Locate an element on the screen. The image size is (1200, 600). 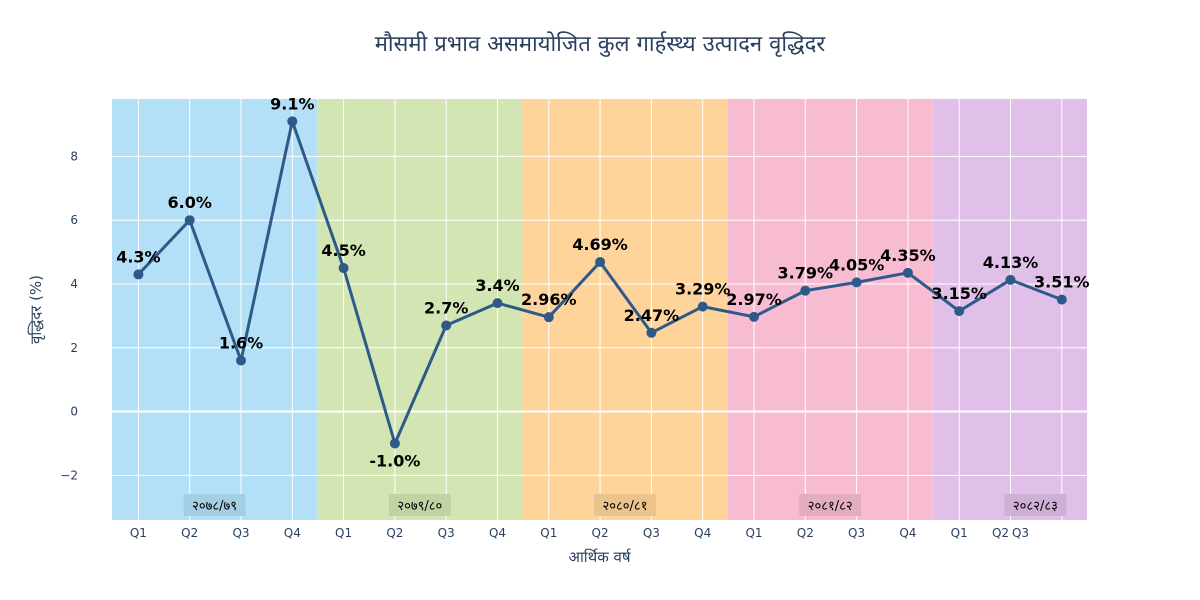
data-label: 1.6% is located at coordinates (241, 343).